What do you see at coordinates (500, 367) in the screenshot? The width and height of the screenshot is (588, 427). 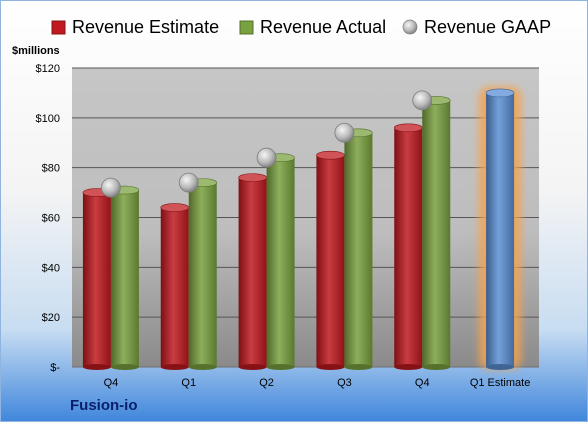 I see `bar-q1-estimate-base` at bounding box center [500, 367].